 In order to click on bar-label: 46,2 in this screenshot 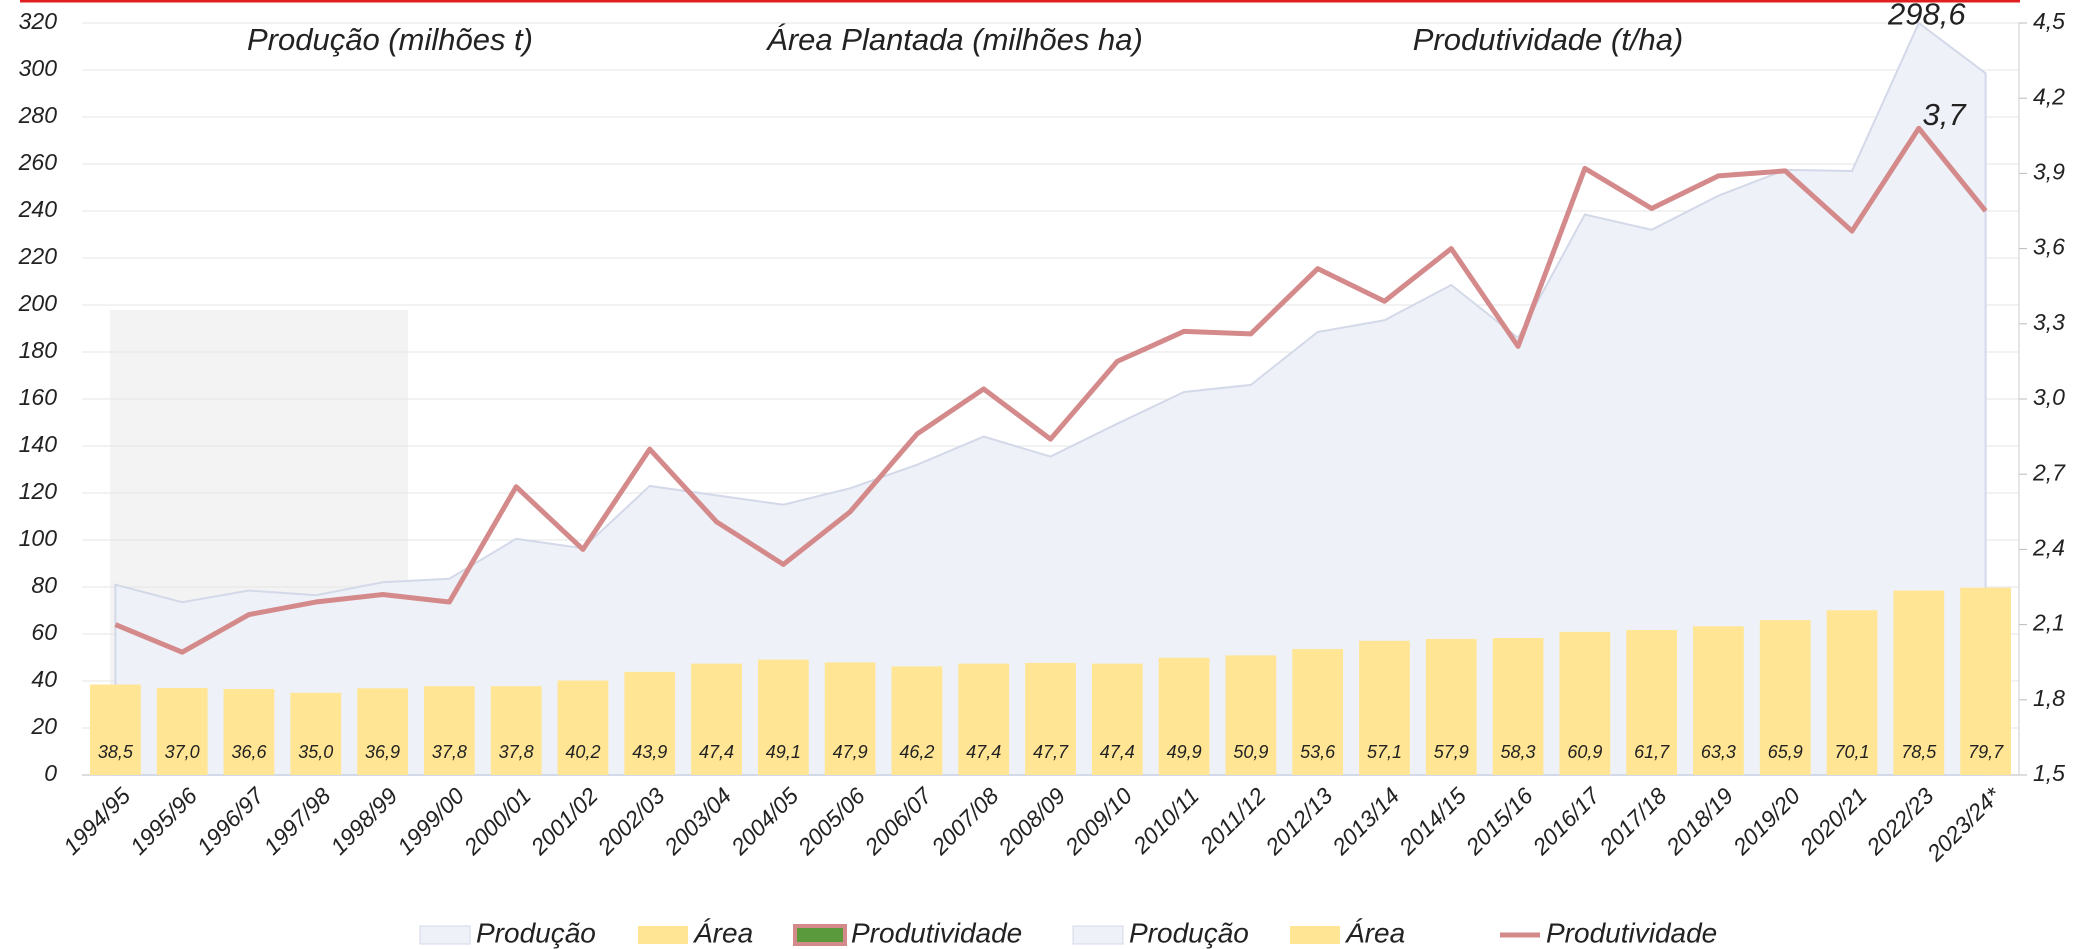, I will do `click(916, 752)`.